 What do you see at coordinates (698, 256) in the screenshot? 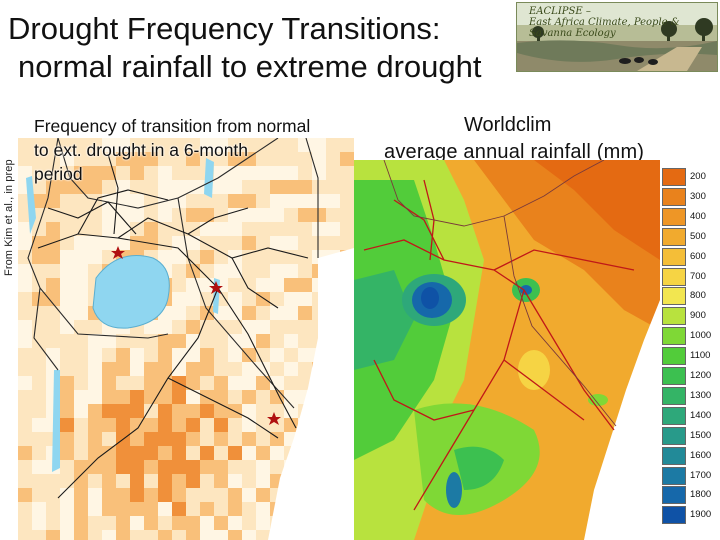
I see `legend-label: 600` at bounding box center [698, 256].